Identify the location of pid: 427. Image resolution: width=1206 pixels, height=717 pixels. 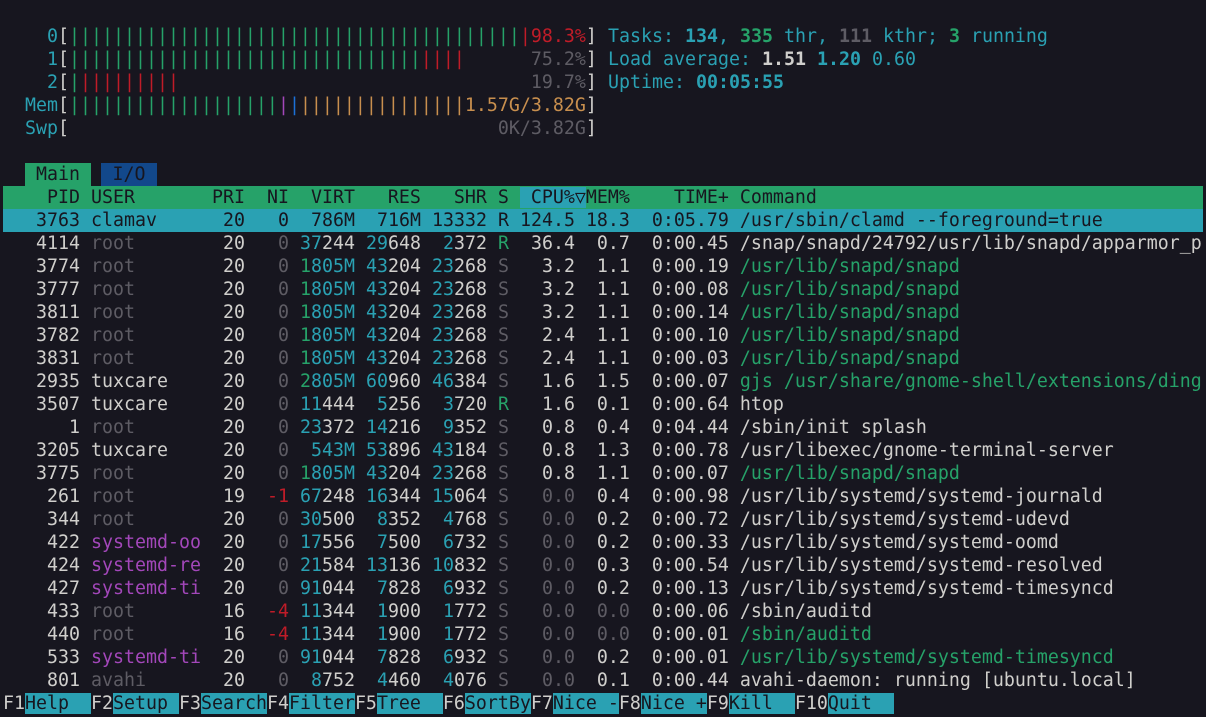
(47, 588).